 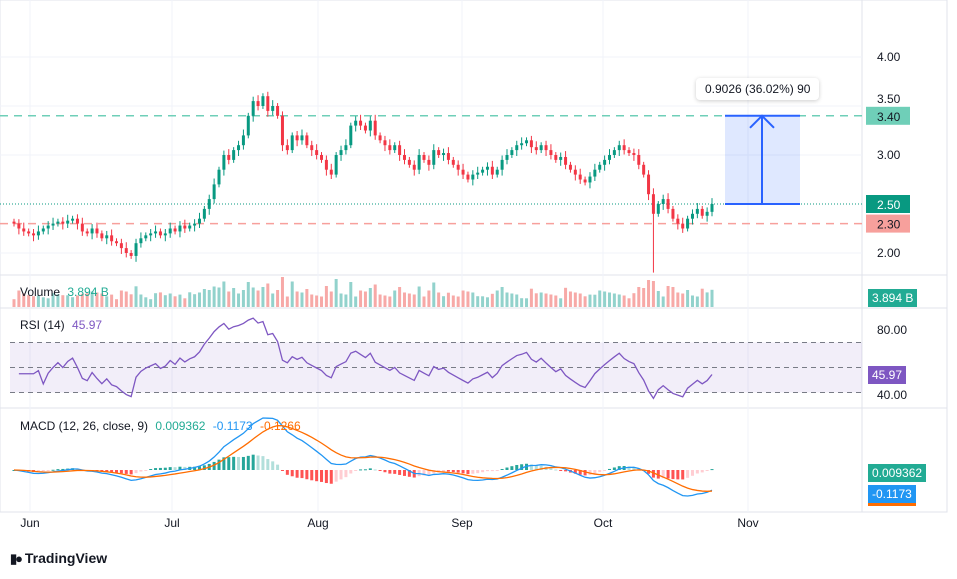 I want to click on rsi-line, so click(x=365, y=358).